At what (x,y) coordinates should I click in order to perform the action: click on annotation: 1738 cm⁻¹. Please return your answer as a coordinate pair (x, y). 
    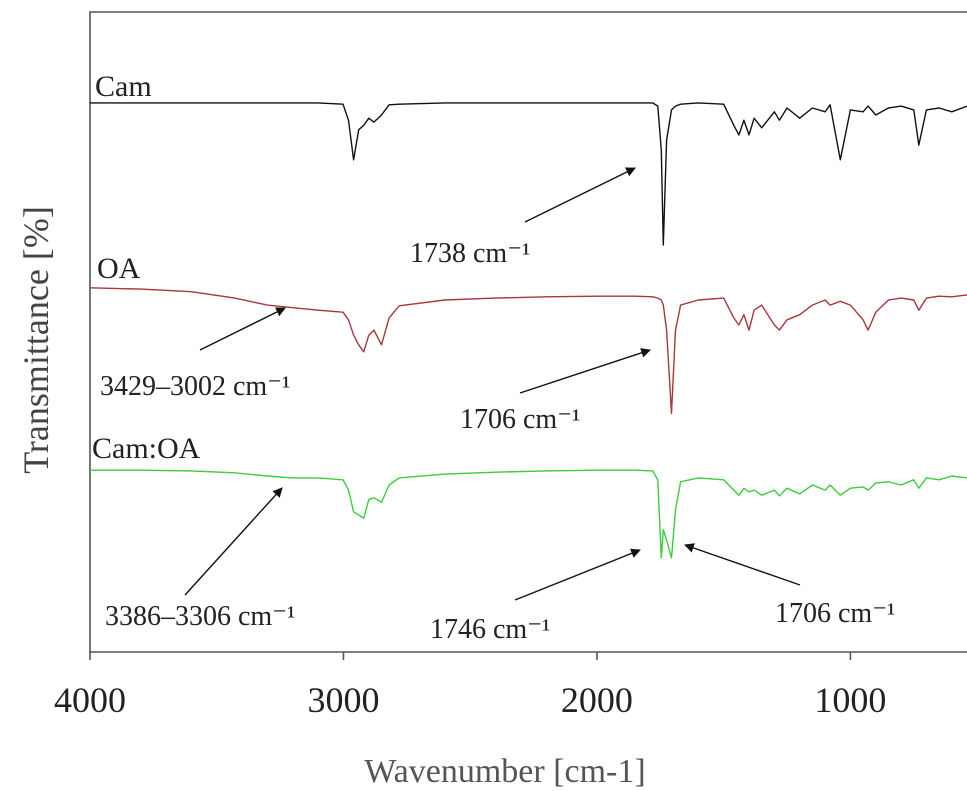
    Looking at the image, I should click on (470, 253).